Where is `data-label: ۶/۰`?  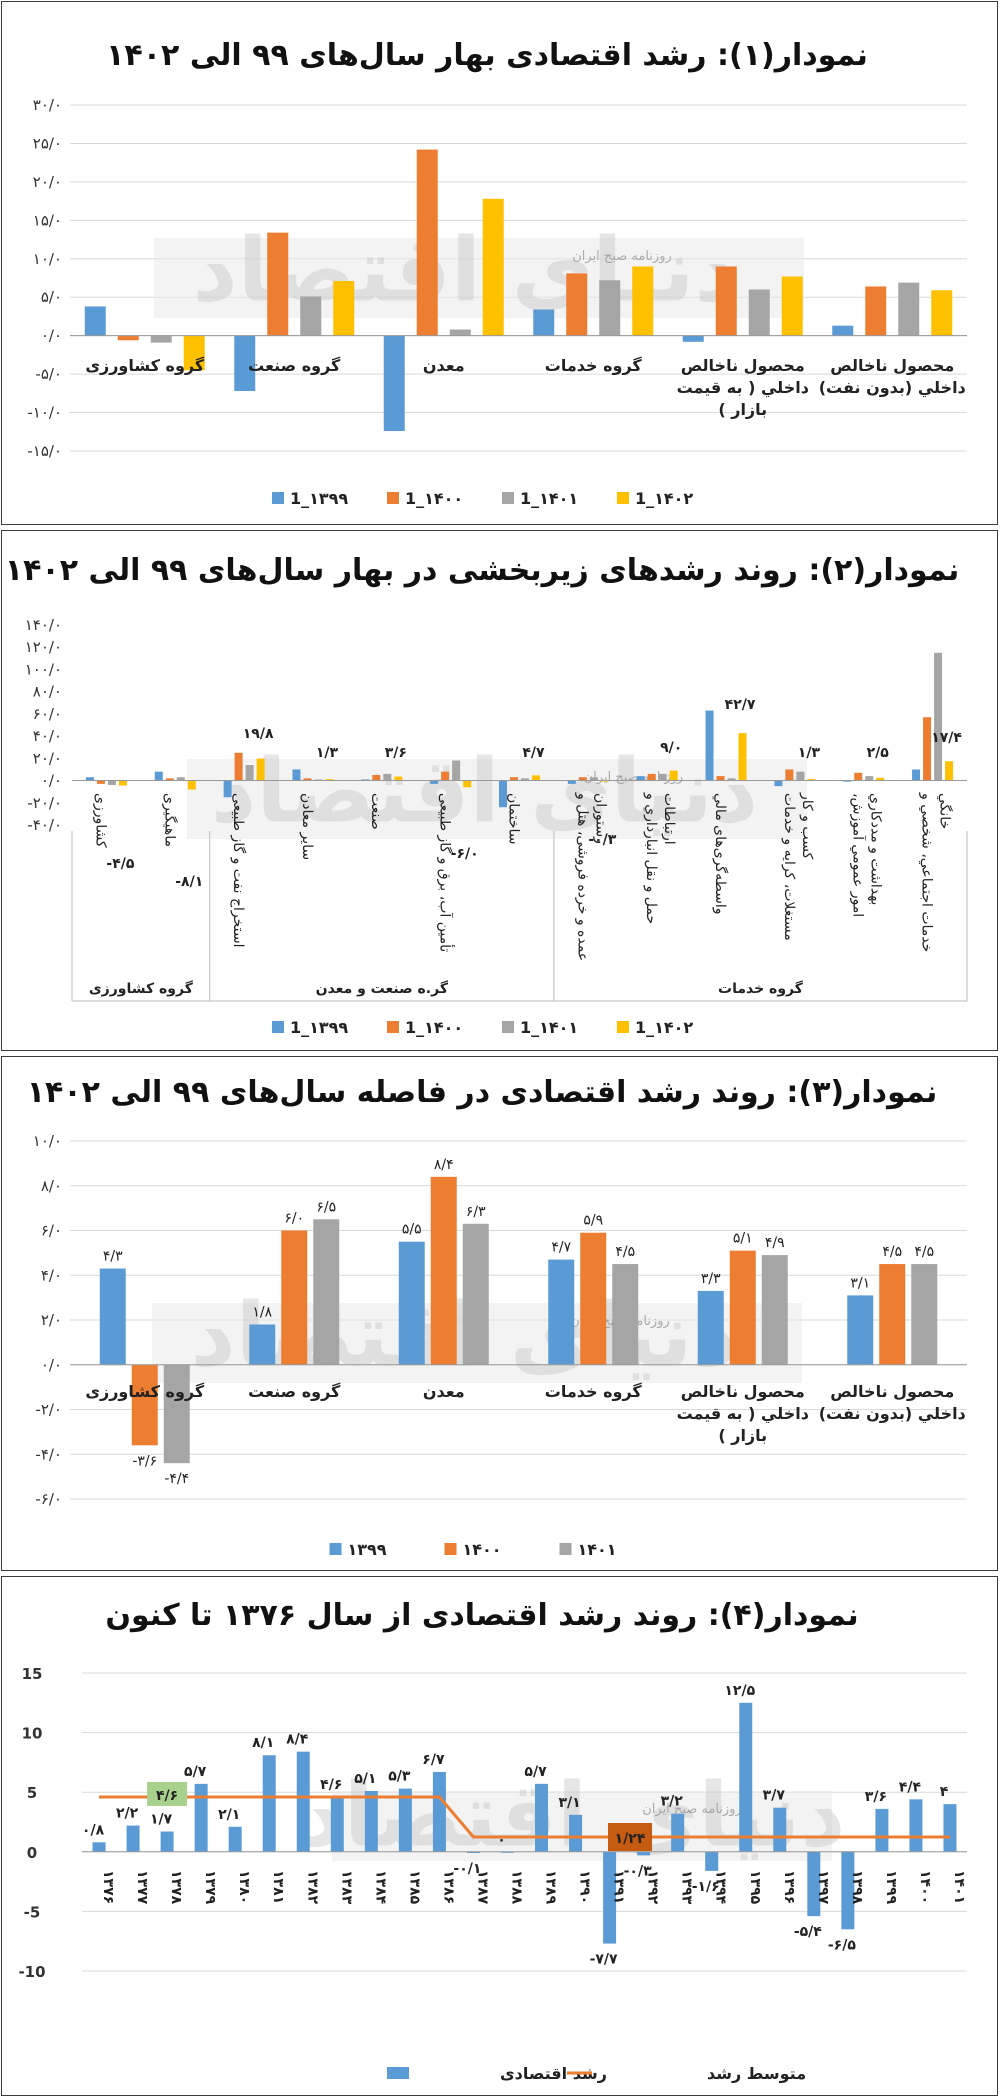
data-label: ۶/۰ is located at coordinates (294, 1219).